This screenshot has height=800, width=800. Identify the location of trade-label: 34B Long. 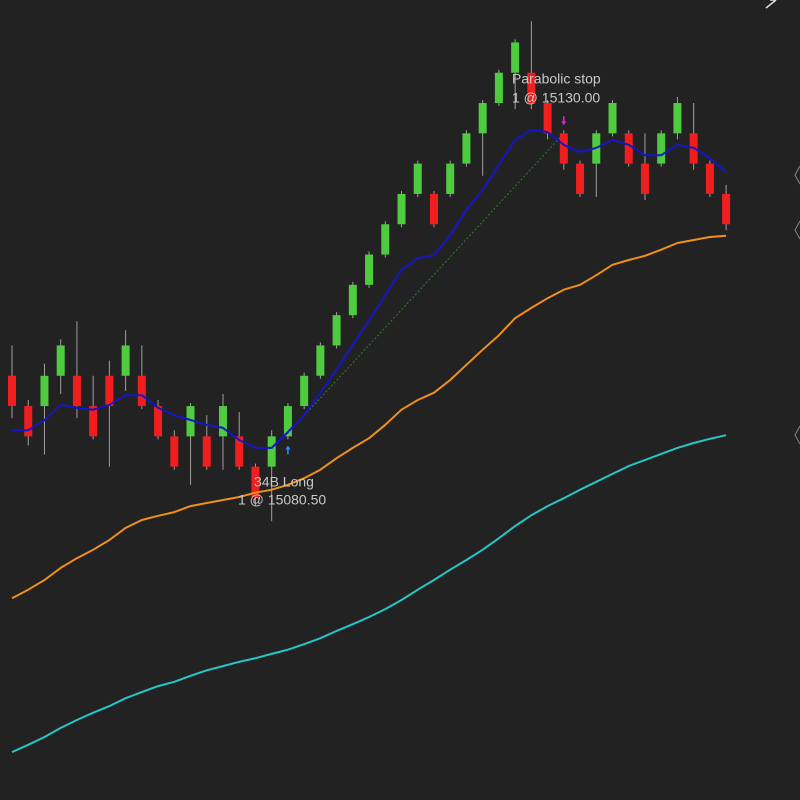
(284, 482).